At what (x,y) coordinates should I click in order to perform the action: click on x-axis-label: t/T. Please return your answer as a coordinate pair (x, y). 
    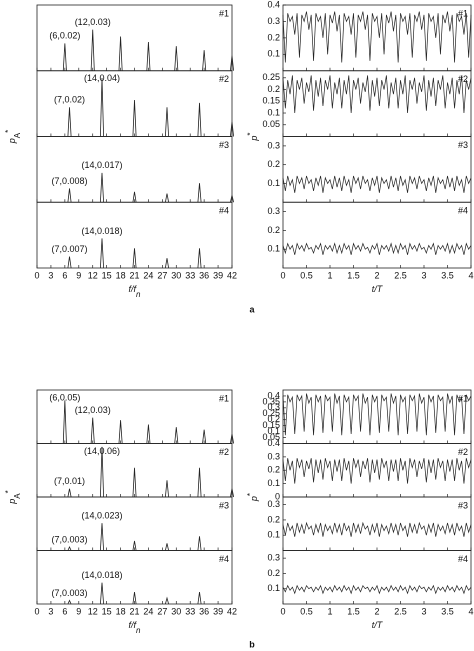
    Looking at the image, I should click on (378, 289).